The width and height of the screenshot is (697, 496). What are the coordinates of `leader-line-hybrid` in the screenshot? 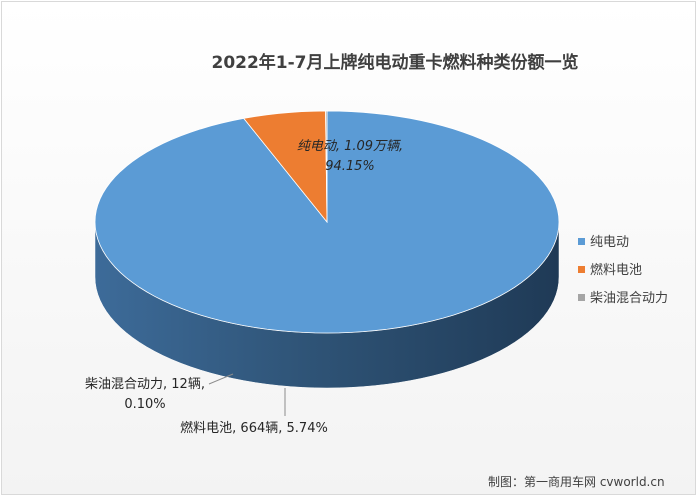 It's located at (221, 379).